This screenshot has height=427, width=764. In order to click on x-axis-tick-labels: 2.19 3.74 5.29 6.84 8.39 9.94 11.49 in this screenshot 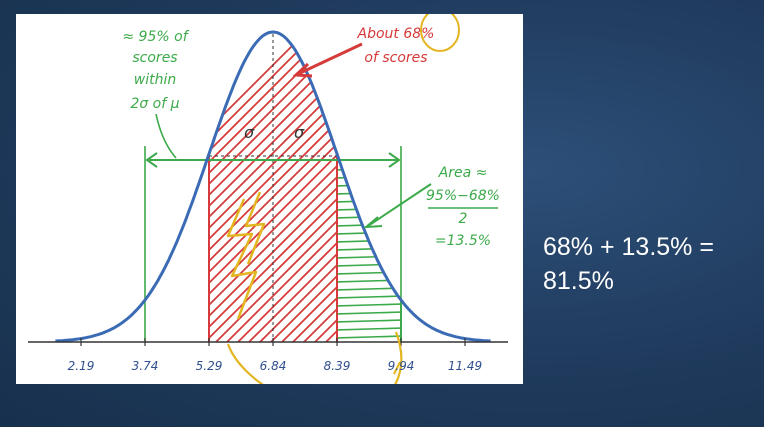, I will do `click(275, 366)`.